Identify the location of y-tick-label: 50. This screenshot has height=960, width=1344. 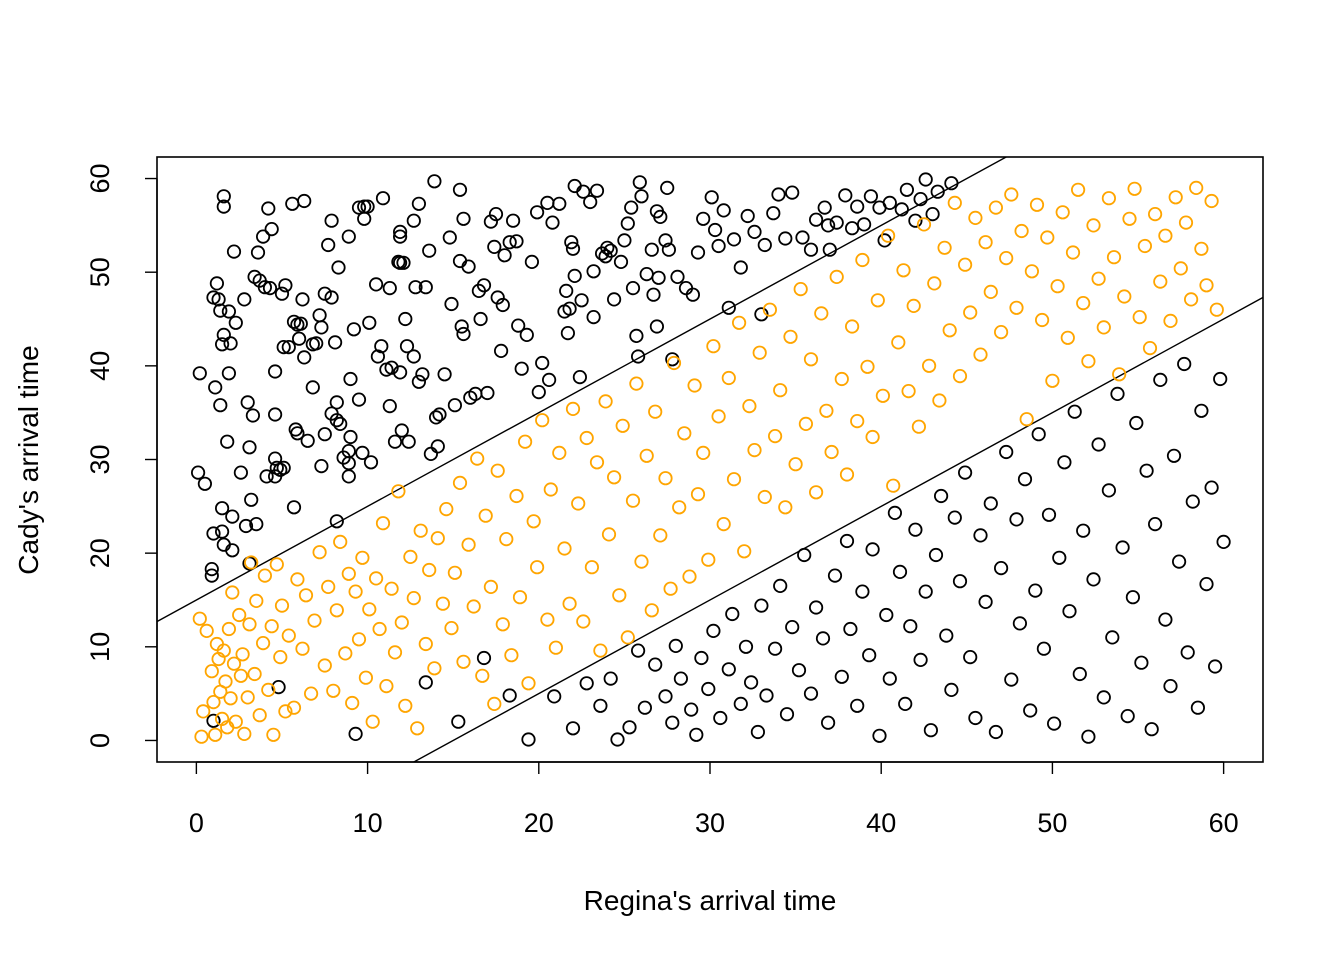
(100, 272).